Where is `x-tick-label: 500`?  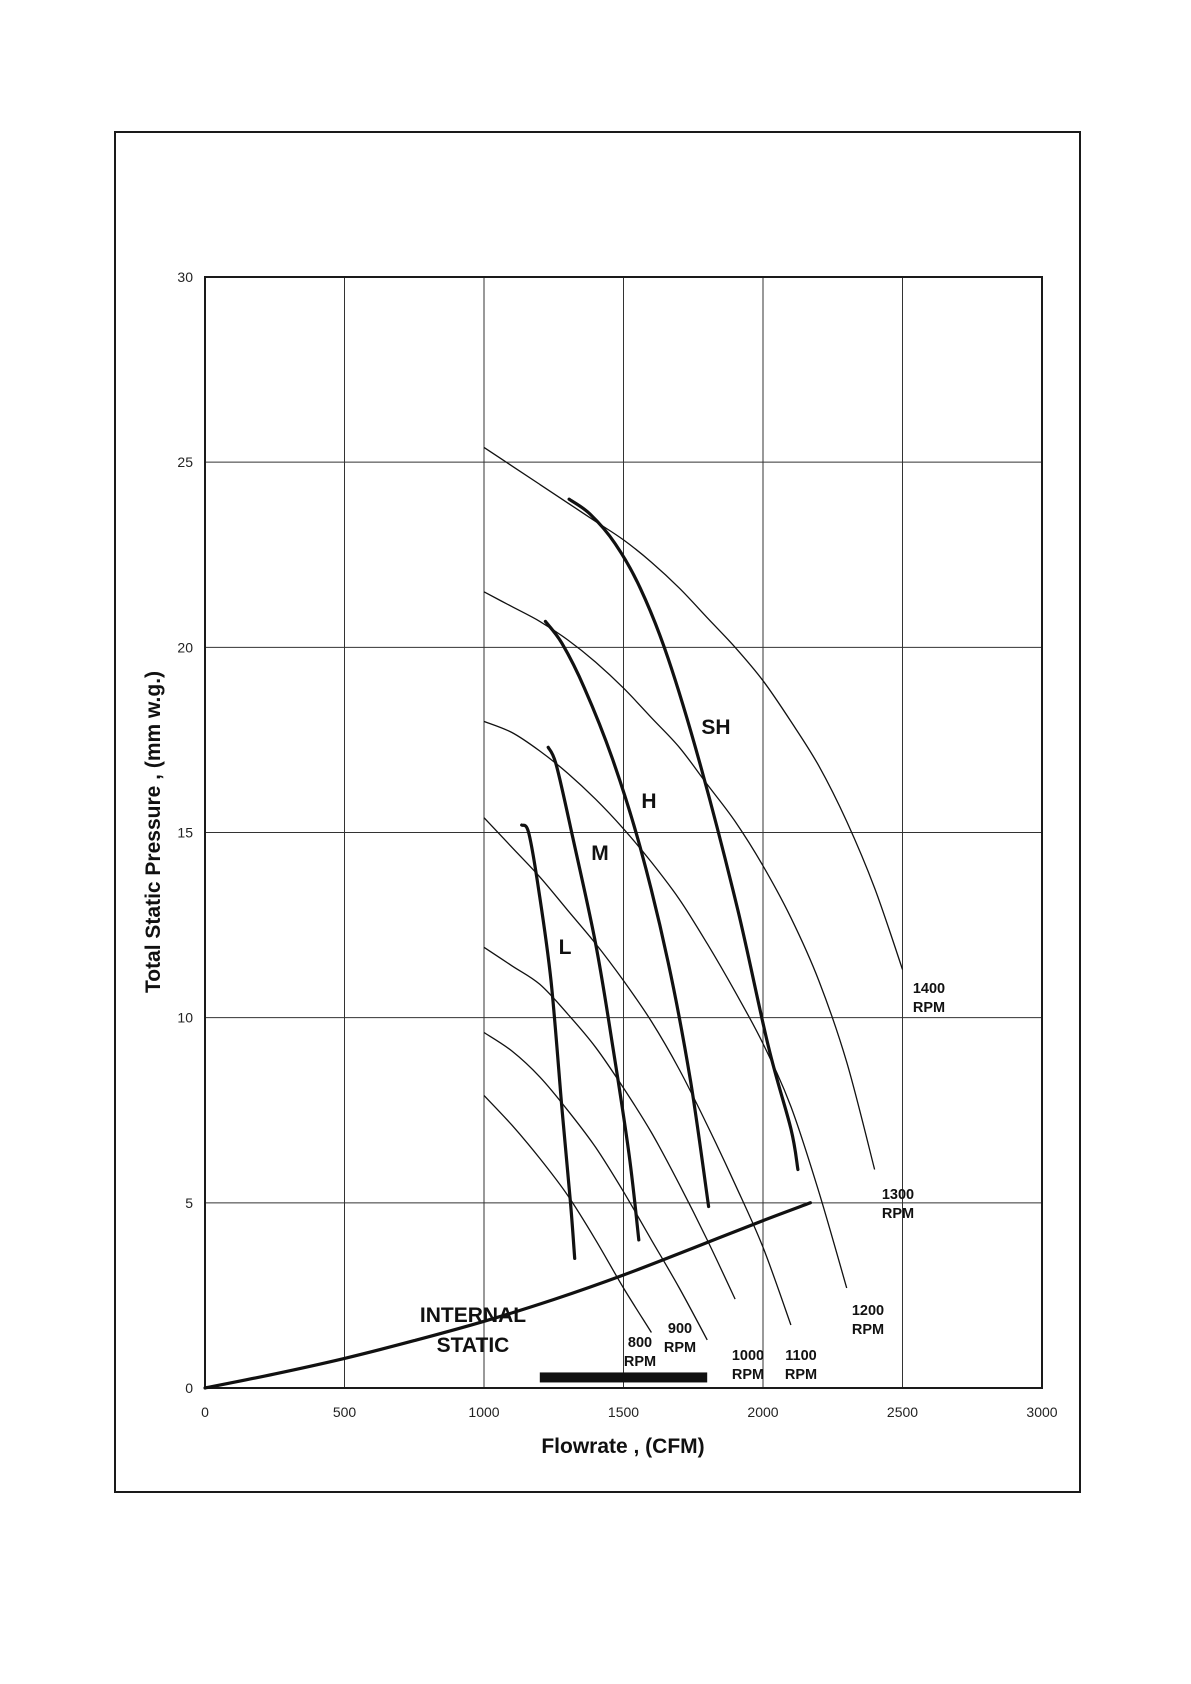 x-tick-label: 500 is located at coordinates (345, 1412).